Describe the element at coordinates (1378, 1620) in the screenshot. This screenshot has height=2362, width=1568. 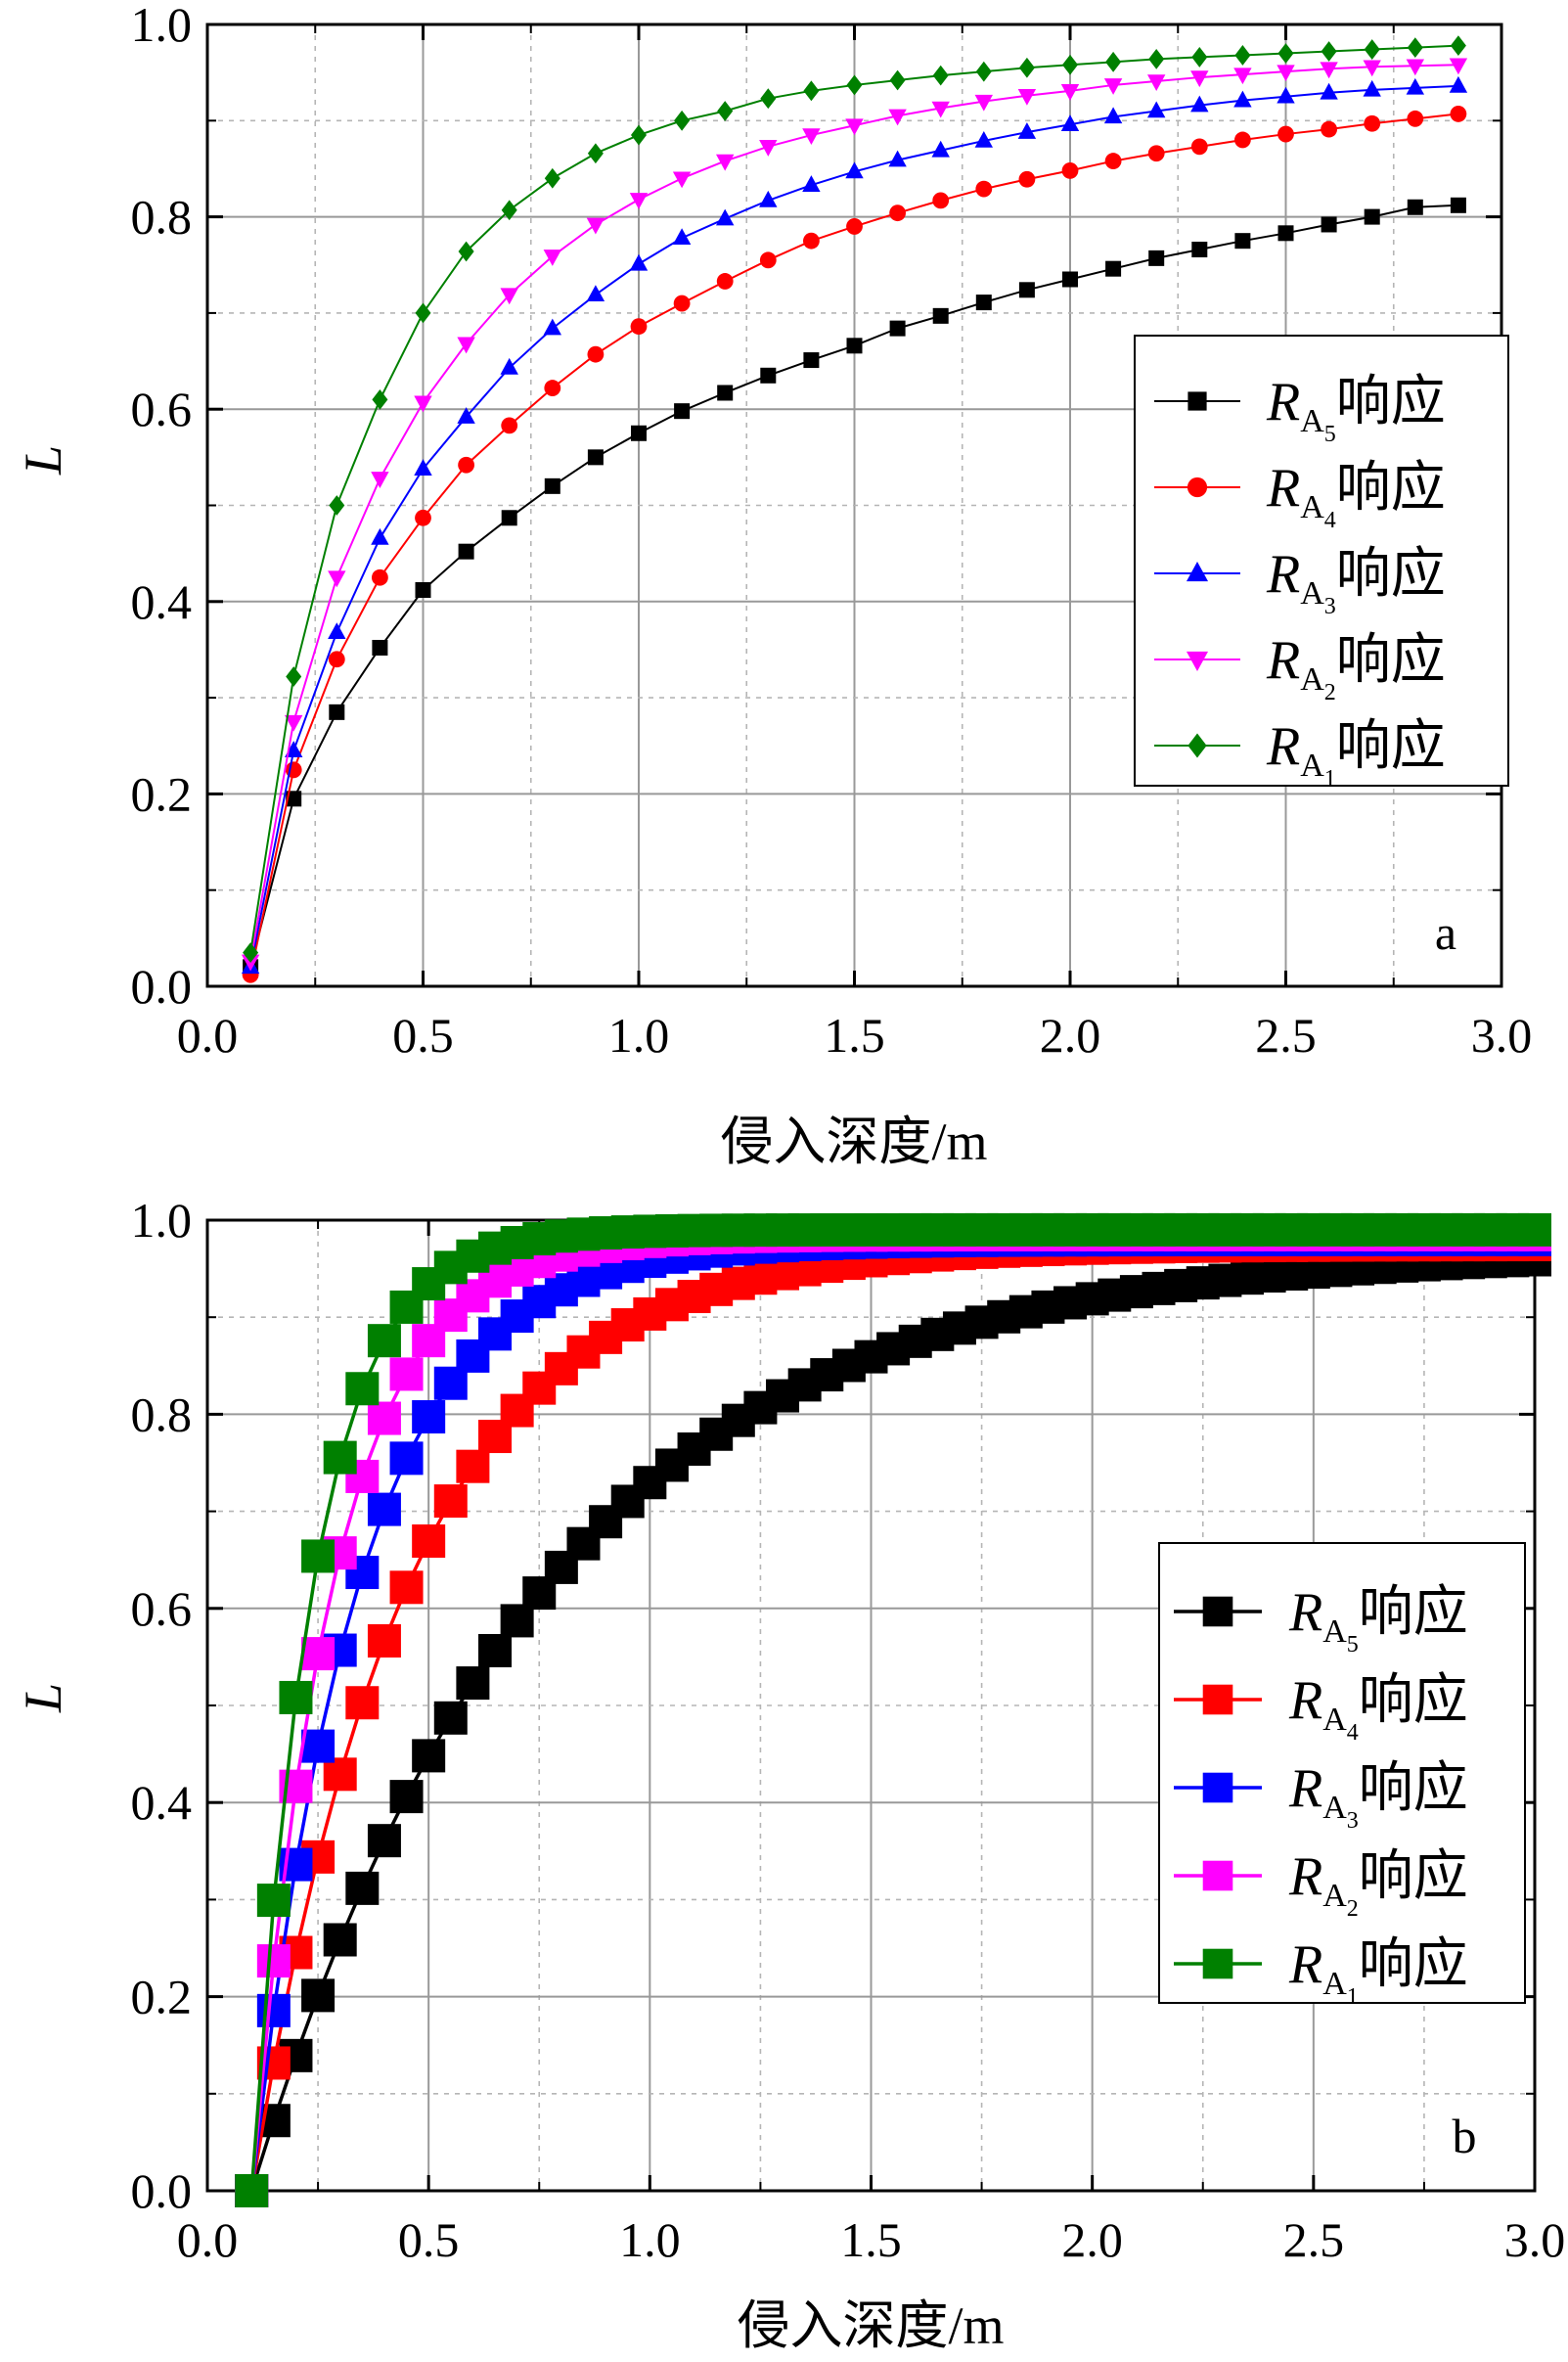
I see `legend-label: RA5响应` at that location.